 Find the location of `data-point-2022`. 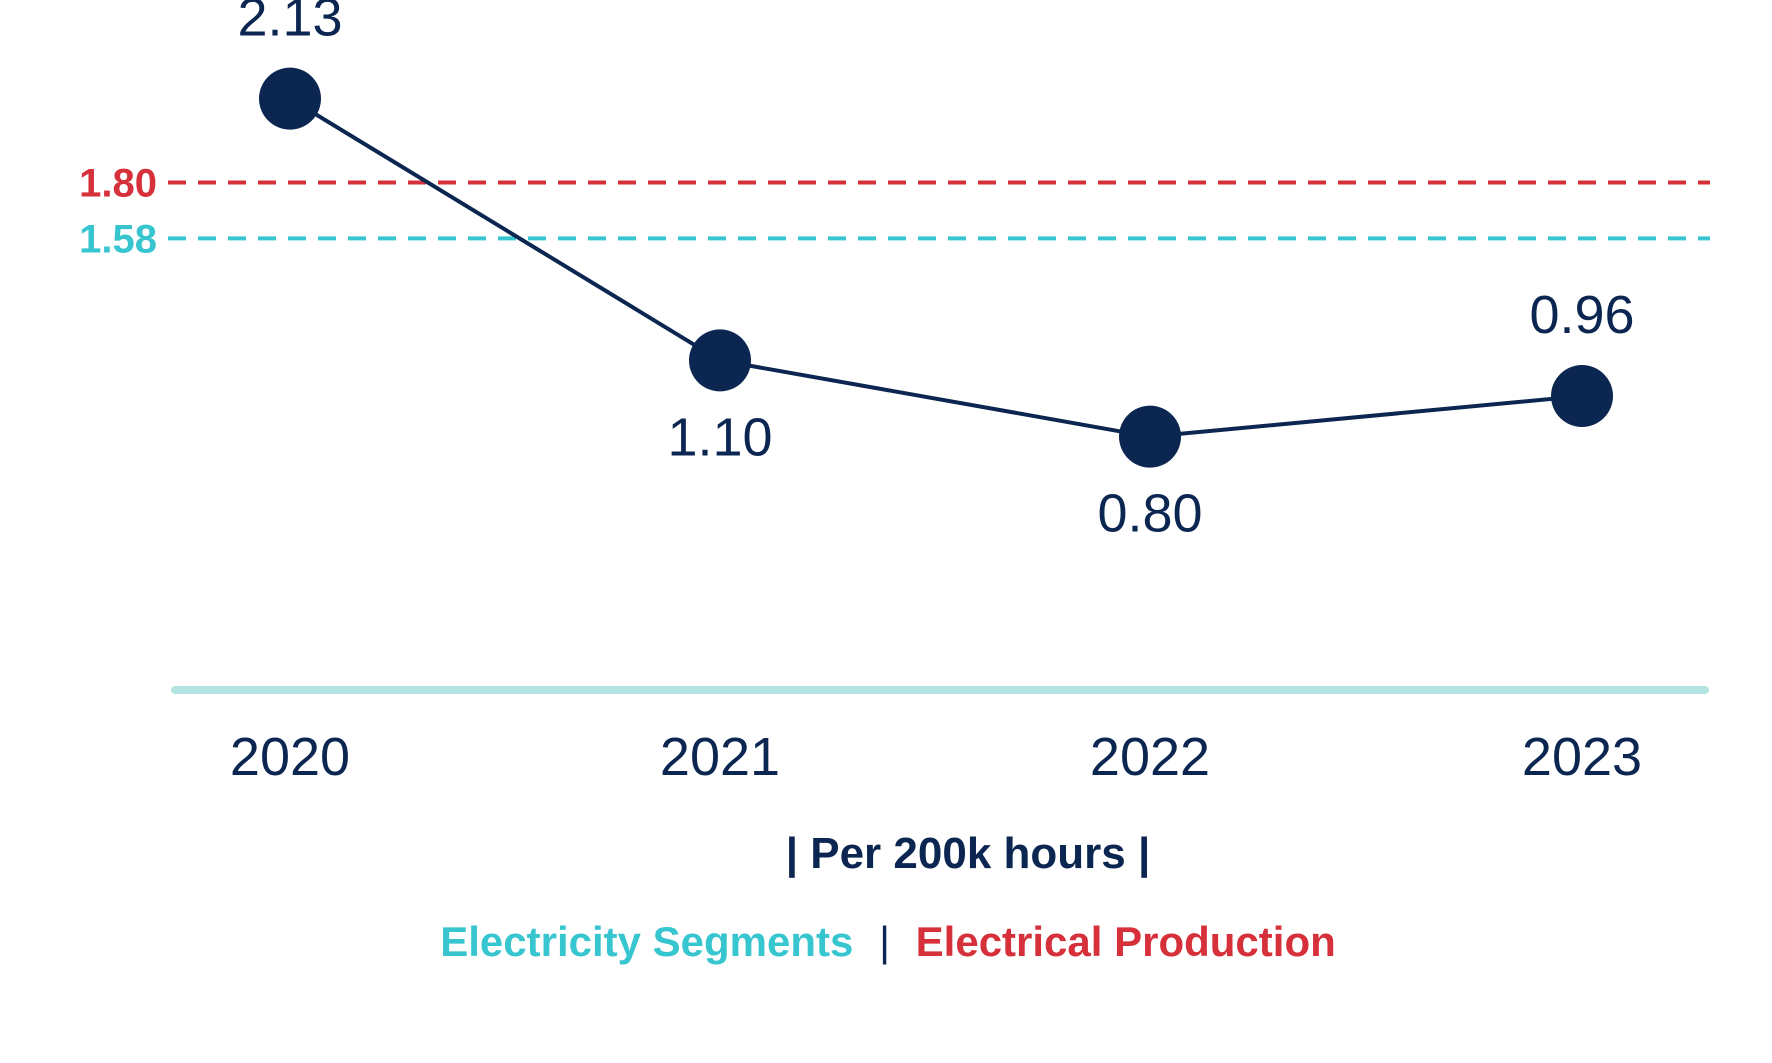

data-point-2022 is located at coordinates (1150, 436).